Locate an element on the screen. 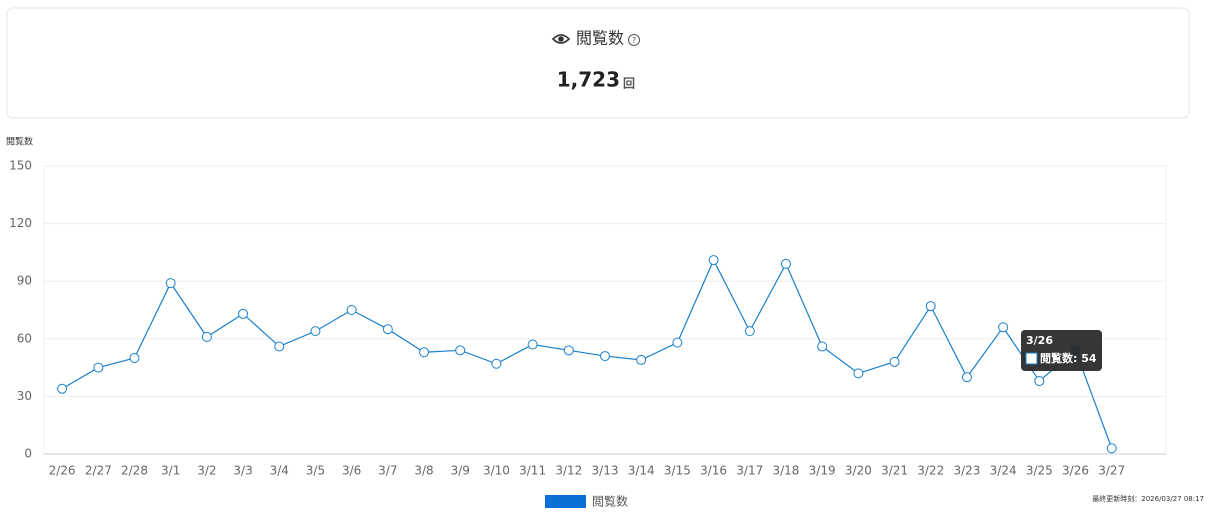  summary-label: 閲覧数 is located at coordinates (600, 38).